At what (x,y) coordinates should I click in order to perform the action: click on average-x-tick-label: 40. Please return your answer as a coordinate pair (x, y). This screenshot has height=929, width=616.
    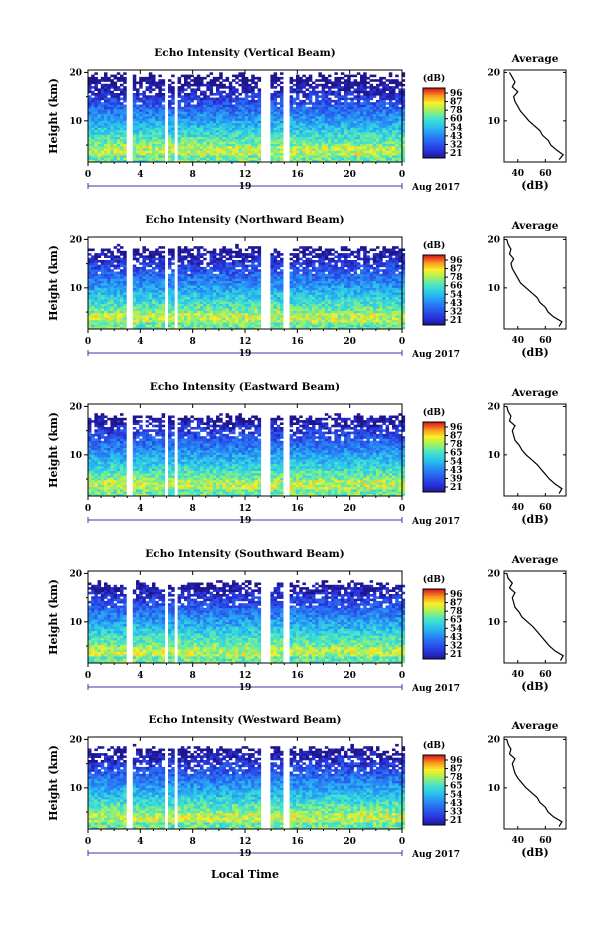
    Looking at the image, I should click on (518, 675).